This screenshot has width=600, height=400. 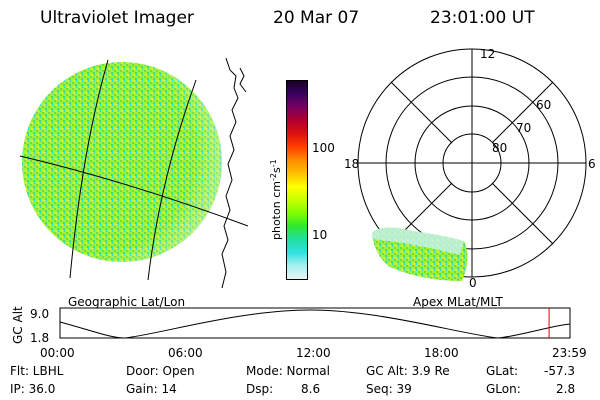 What do you see at coordinates (503, 389) in the screenshot?
I see `status-glon-label: GLon:` at bounding box center [503, 389].